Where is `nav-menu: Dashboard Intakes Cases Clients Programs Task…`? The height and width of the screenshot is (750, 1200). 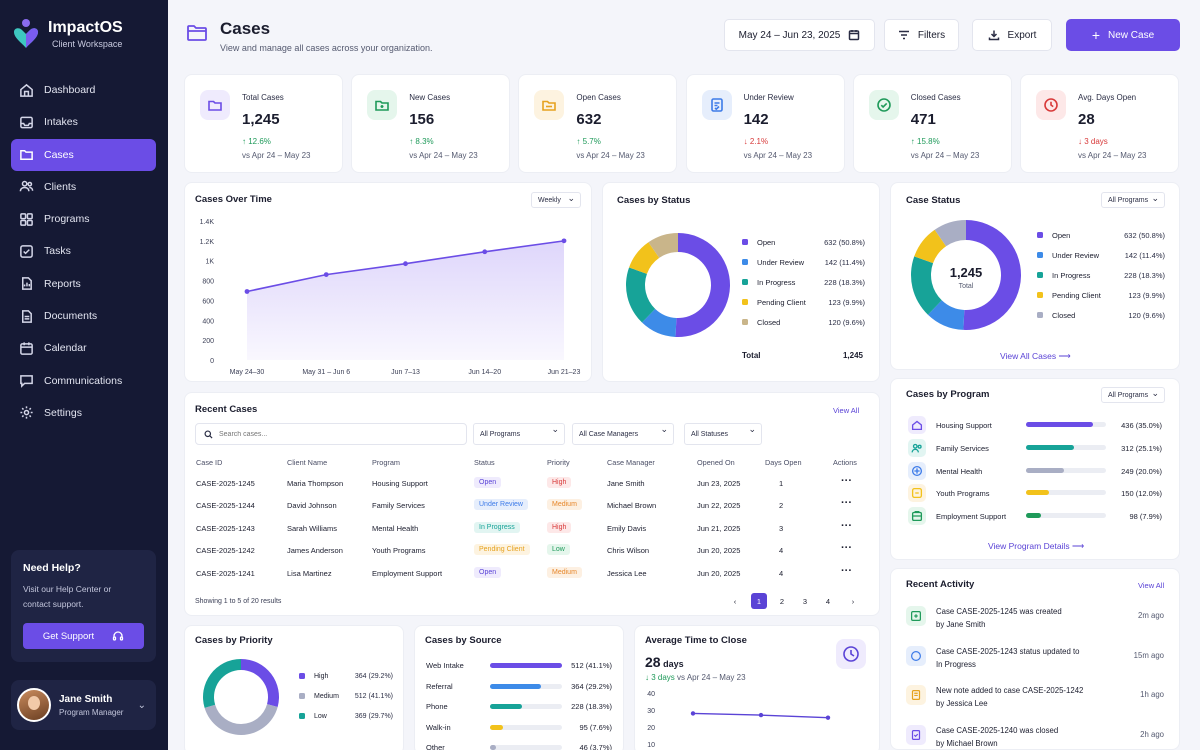
nav-menu: Dashboard Intakes Cases Clients Programs Task… is located at coordinates (83, 251).